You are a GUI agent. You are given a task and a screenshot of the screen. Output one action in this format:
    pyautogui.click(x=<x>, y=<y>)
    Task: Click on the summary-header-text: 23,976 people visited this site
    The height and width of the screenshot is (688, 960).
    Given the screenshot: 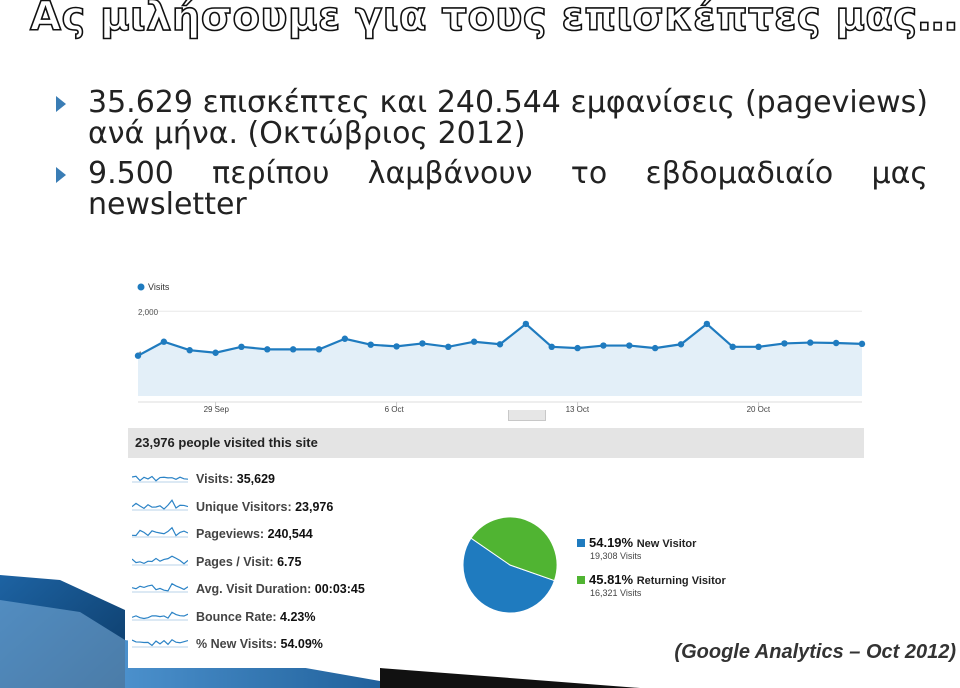 What is the action you would take?
    pyautogui.click(x=226, y=442)
    